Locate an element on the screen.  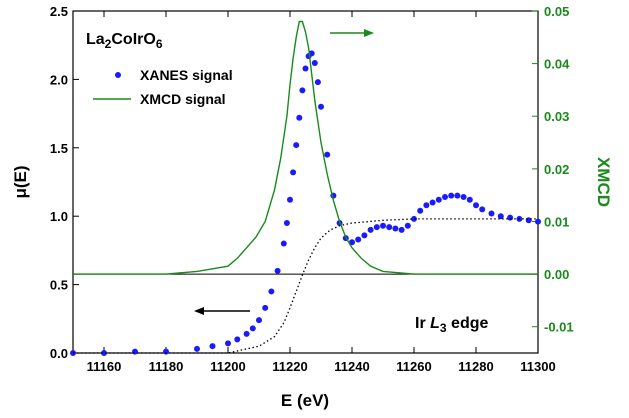
arrow-left-xanes is located at coordinates (222, 311).